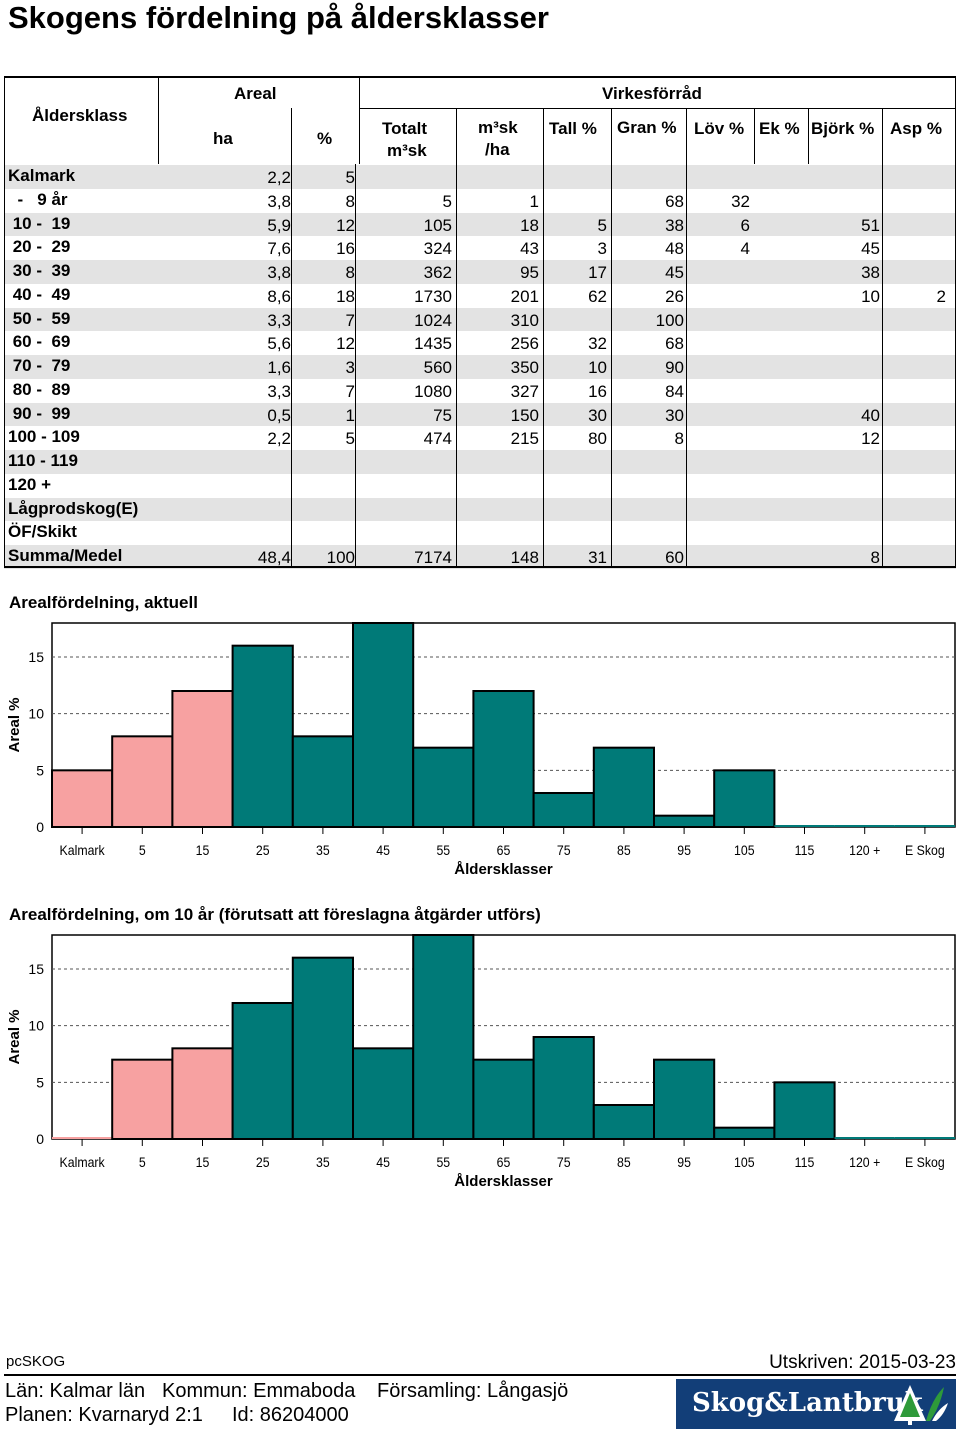 The height and width of the screenshot is (1432, 960). What do you see at coordinates (870, 439) in the screenshot?
I see `cell-bjork: 12` at bounding box center [870, 439].